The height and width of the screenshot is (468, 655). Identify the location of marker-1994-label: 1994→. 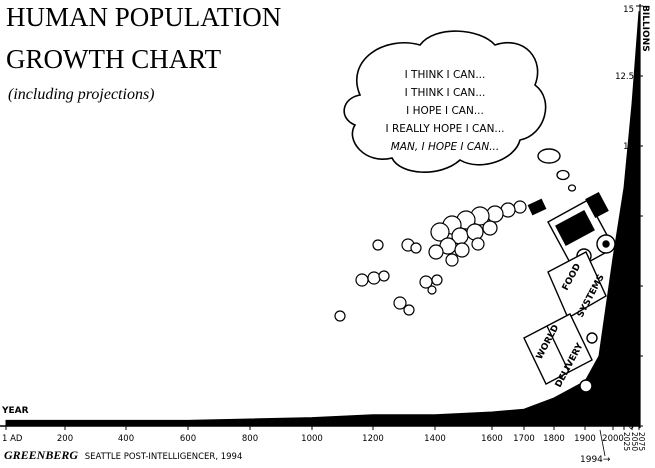
(595, 460).